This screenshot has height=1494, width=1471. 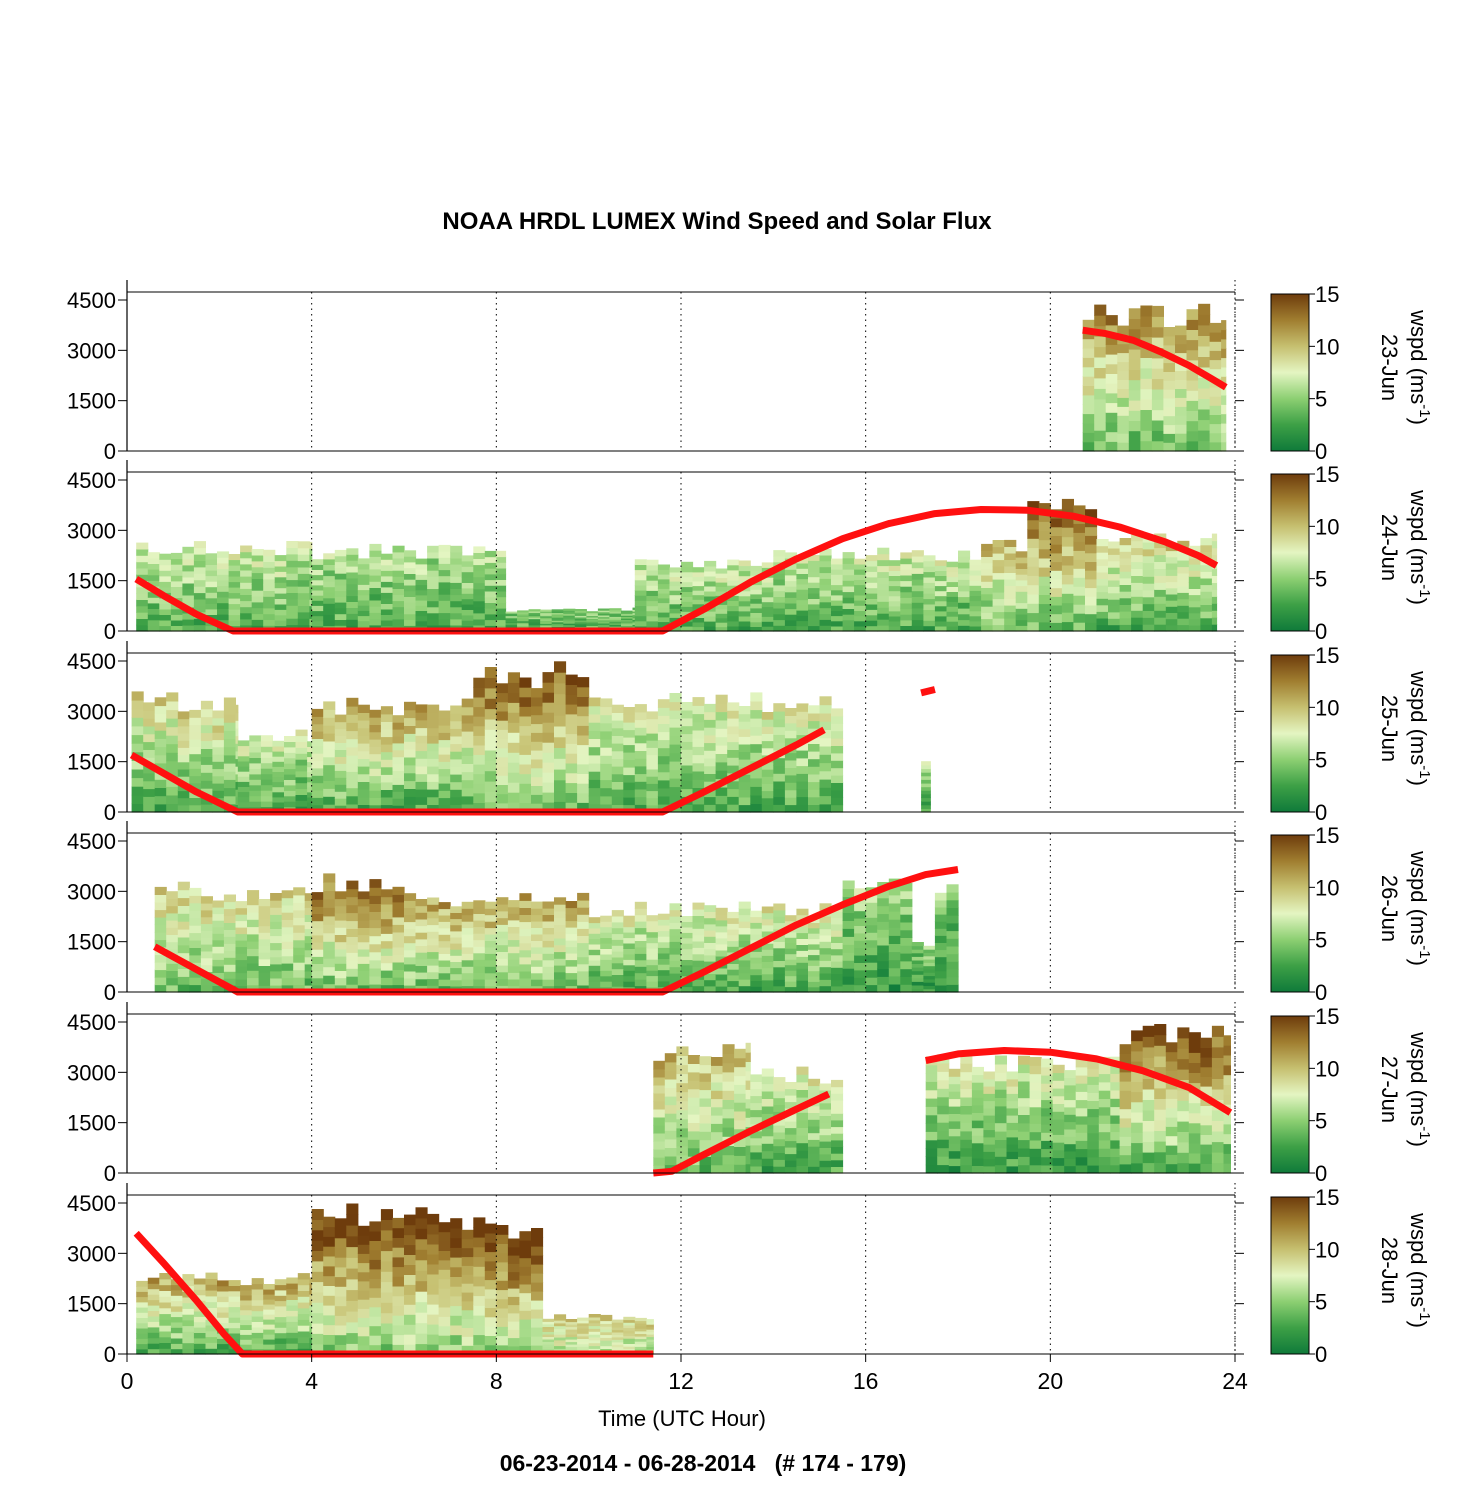 What do you see at coordinates (716, 947) in the screenshot?
I see `data-segment` at bounding box center [716, 947].